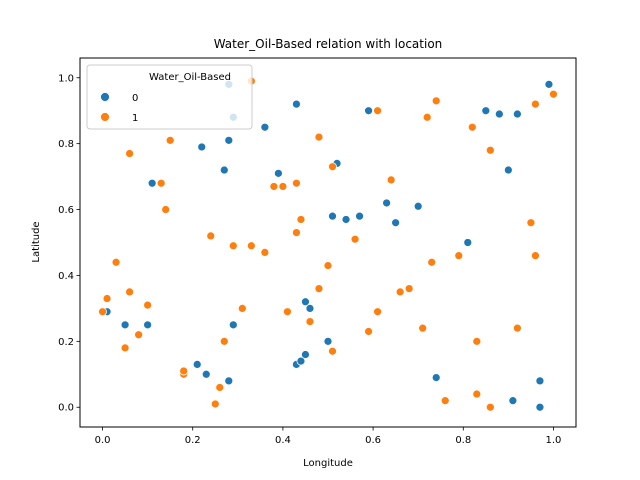 This screenshot has width=640, height=480. I want to click on x-tick-label: 0.6, so click(373, 440).